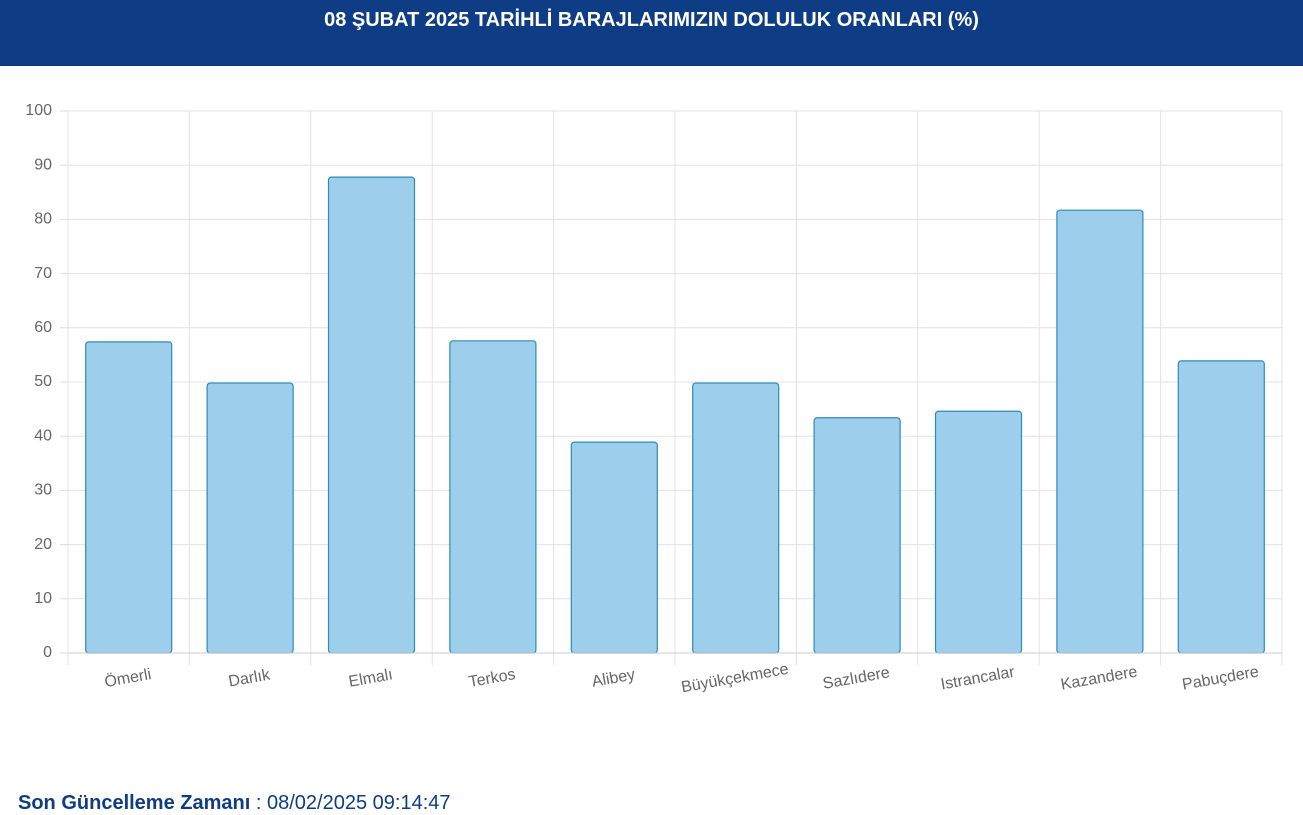 The image size is (1303, 815). Describe the element at coordinates (614, 678) in the screenshot. I see `x-tick-label: Alibey` at that location.